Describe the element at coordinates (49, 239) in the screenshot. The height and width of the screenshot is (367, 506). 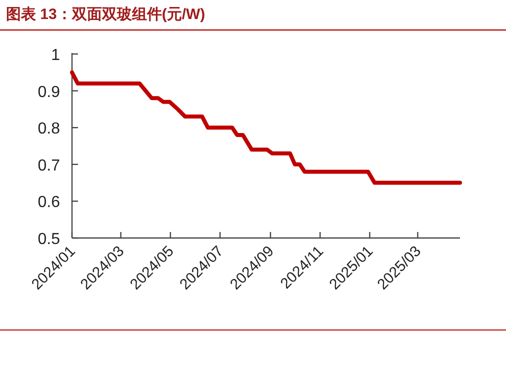
I see `y-tick-label: 0.5` at that location.